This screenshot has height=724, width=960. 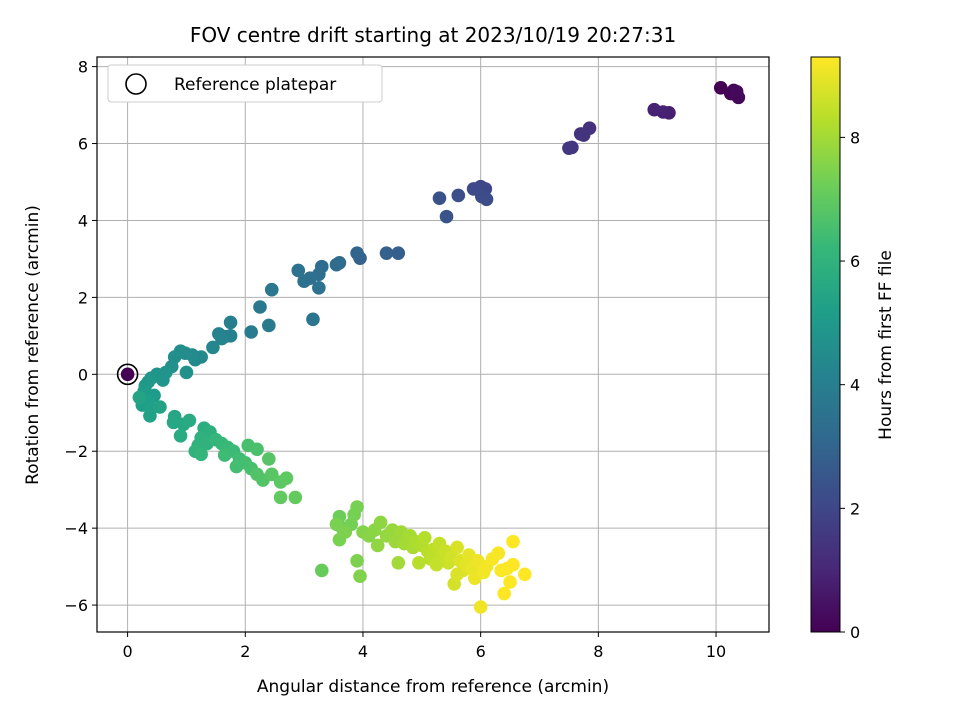 I want to click on x-tick-label: 8, so click(x=598, y=651).